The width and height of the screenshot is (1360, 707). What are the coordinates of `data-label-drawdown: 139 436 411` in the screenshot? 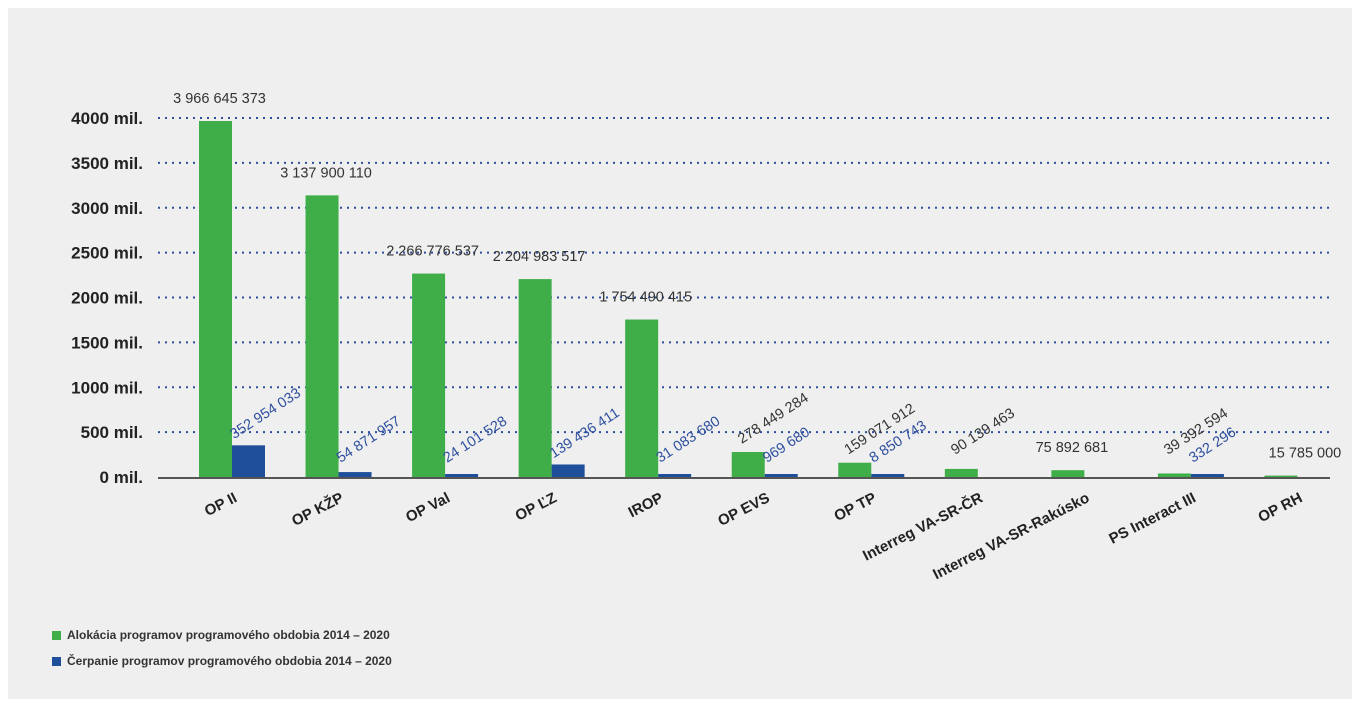 It's located at (584, 433).